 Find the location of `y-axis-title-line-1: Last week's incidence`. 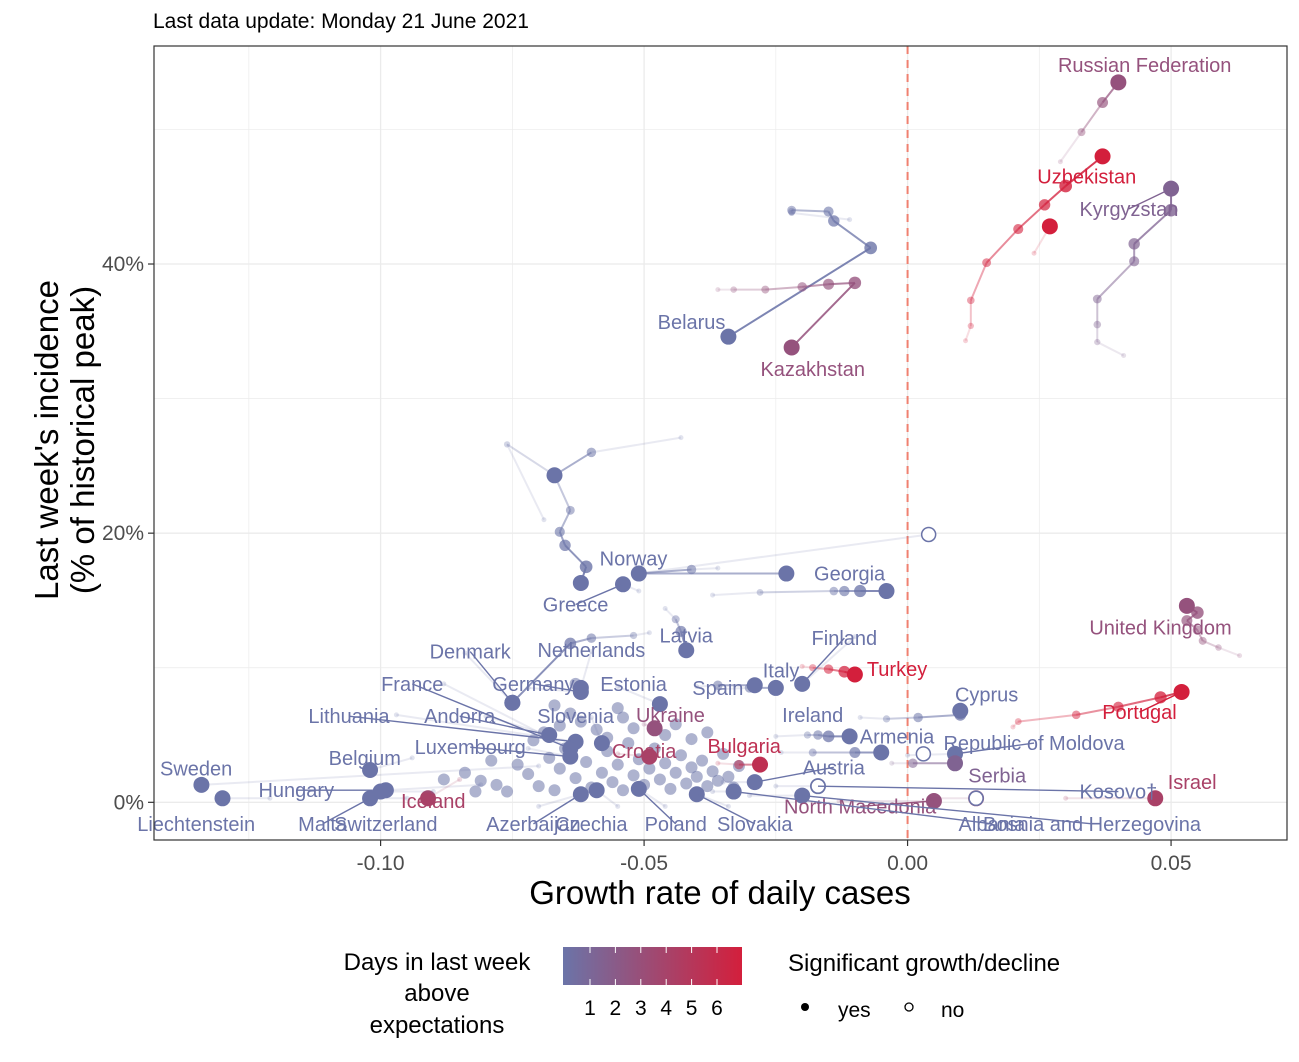

y-axis-title-line-1: Last week's incidence is located at coordinates (46, 440).